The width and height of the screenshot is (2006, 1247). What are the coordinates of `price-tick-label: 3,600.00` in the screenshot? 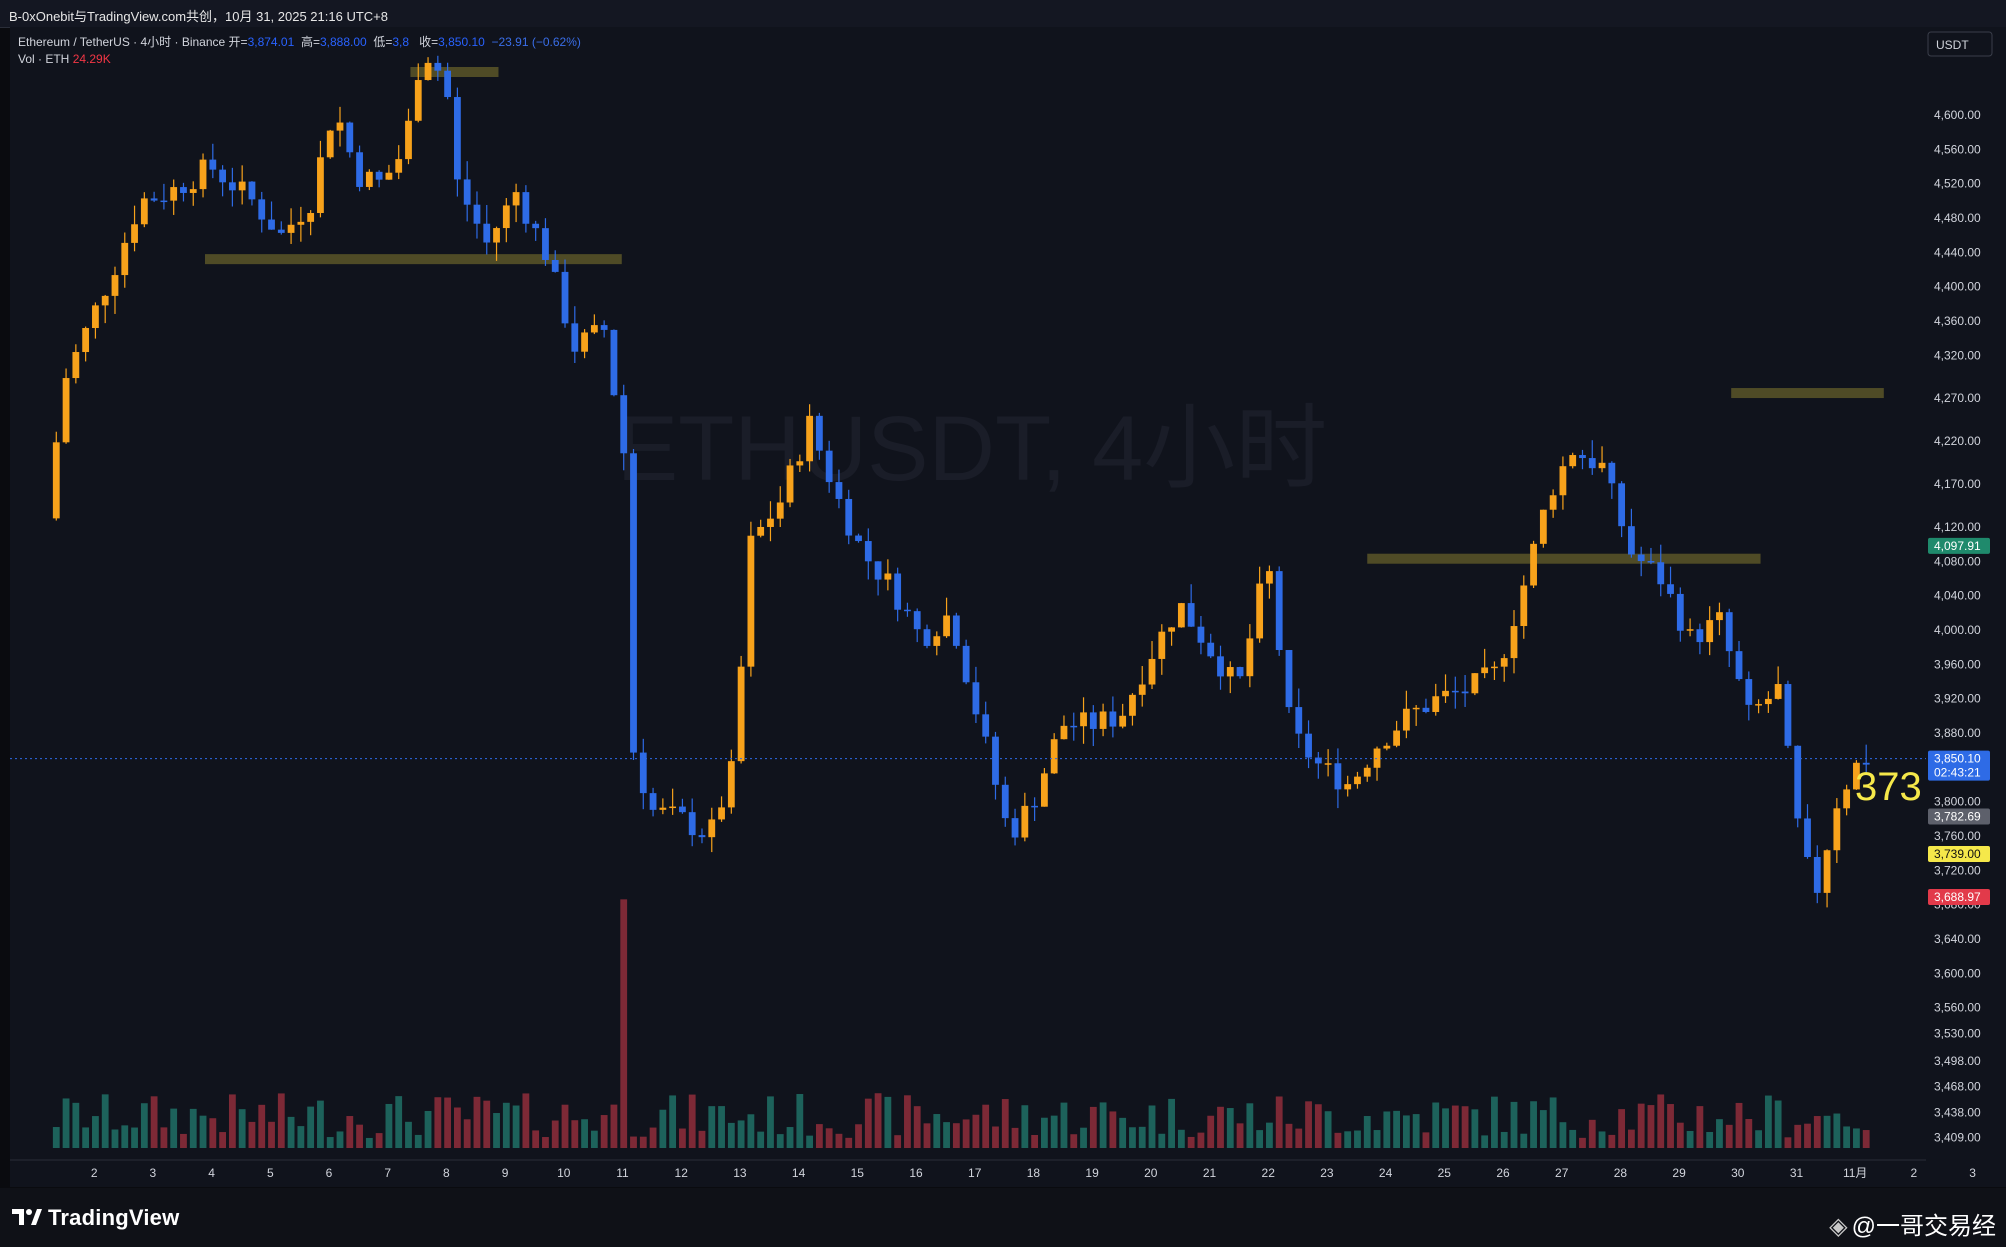 It's located at (1957, 973).